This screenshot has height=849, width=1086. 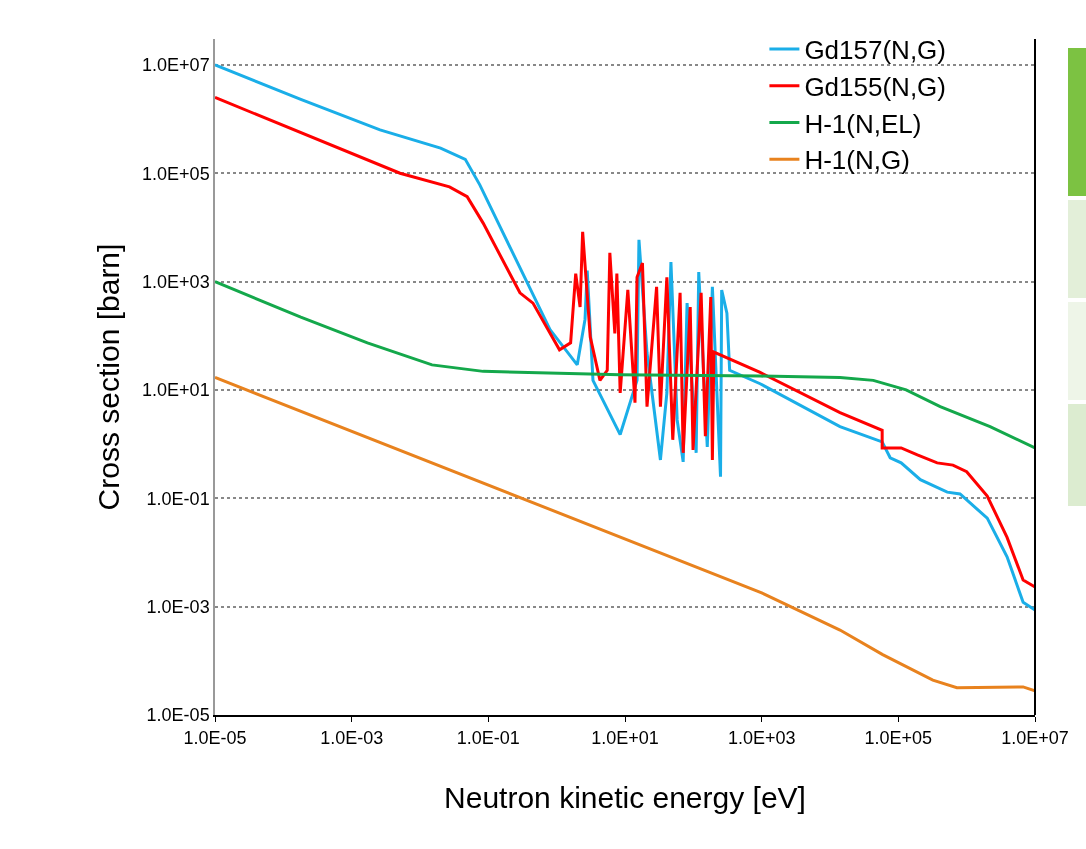 What do you see at coordinates (898, 737) in the screenshot?
I see `x-tick-label: 1.0E+05` at bounding box center [898, 737].